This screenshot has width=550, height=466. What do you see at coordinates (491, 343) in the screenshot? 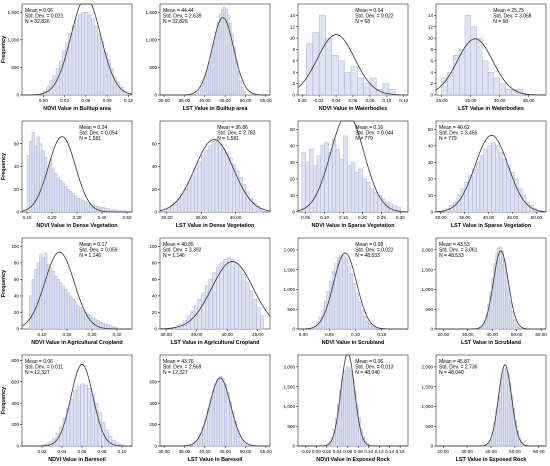
I see `x-axis-label: LST Value in Scrubland` at bounding box center [491, 343].